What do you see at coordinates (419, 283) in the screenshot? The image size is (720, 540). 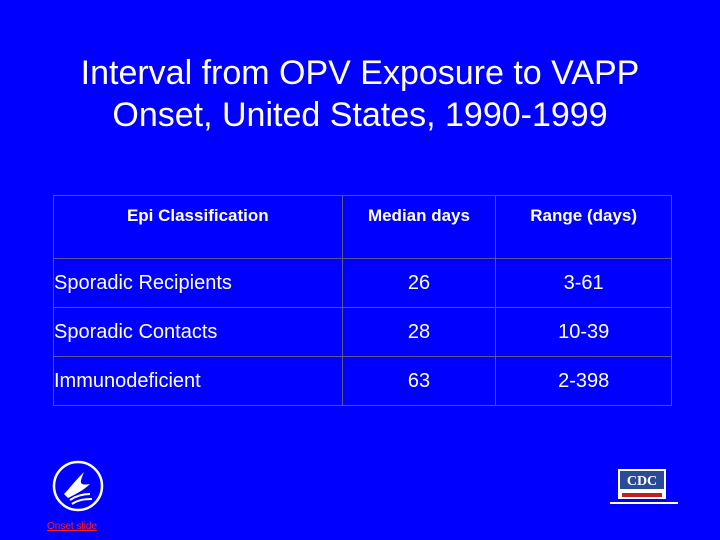 I see `row-median: 26` at bounding box center [419, 283].